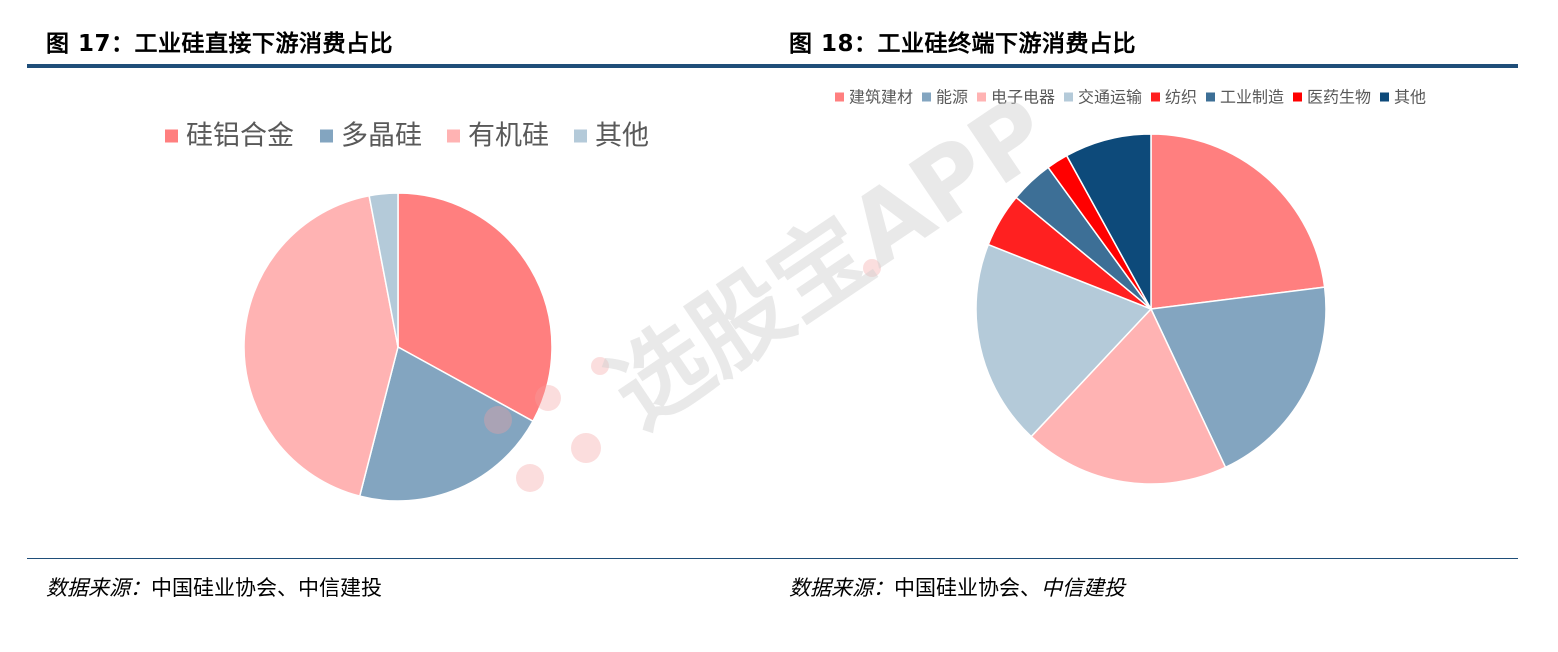 The width and height of the screenshot is (1558, 652). I want to click on legend-label-7: 医药生物, so click(1339, 97).